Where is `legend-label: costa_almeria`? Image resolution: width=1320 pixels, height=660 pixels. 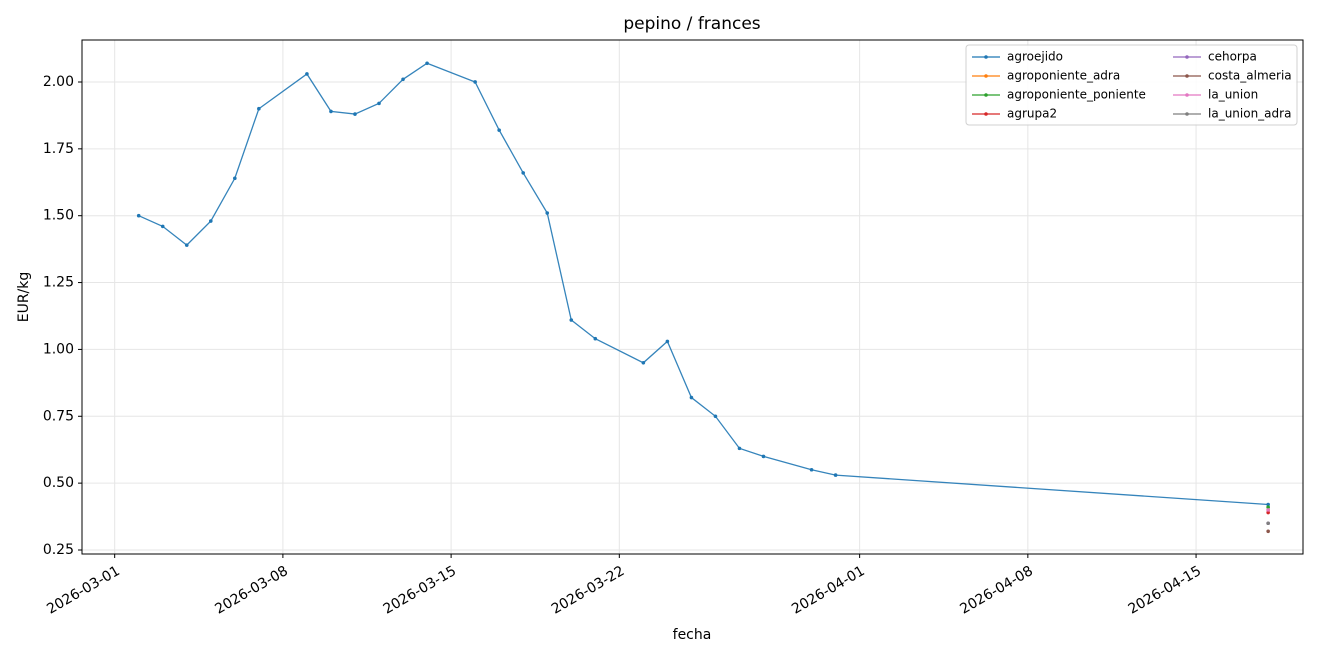 legend-label: costa_almeria is located at coordinates (1250, 76).